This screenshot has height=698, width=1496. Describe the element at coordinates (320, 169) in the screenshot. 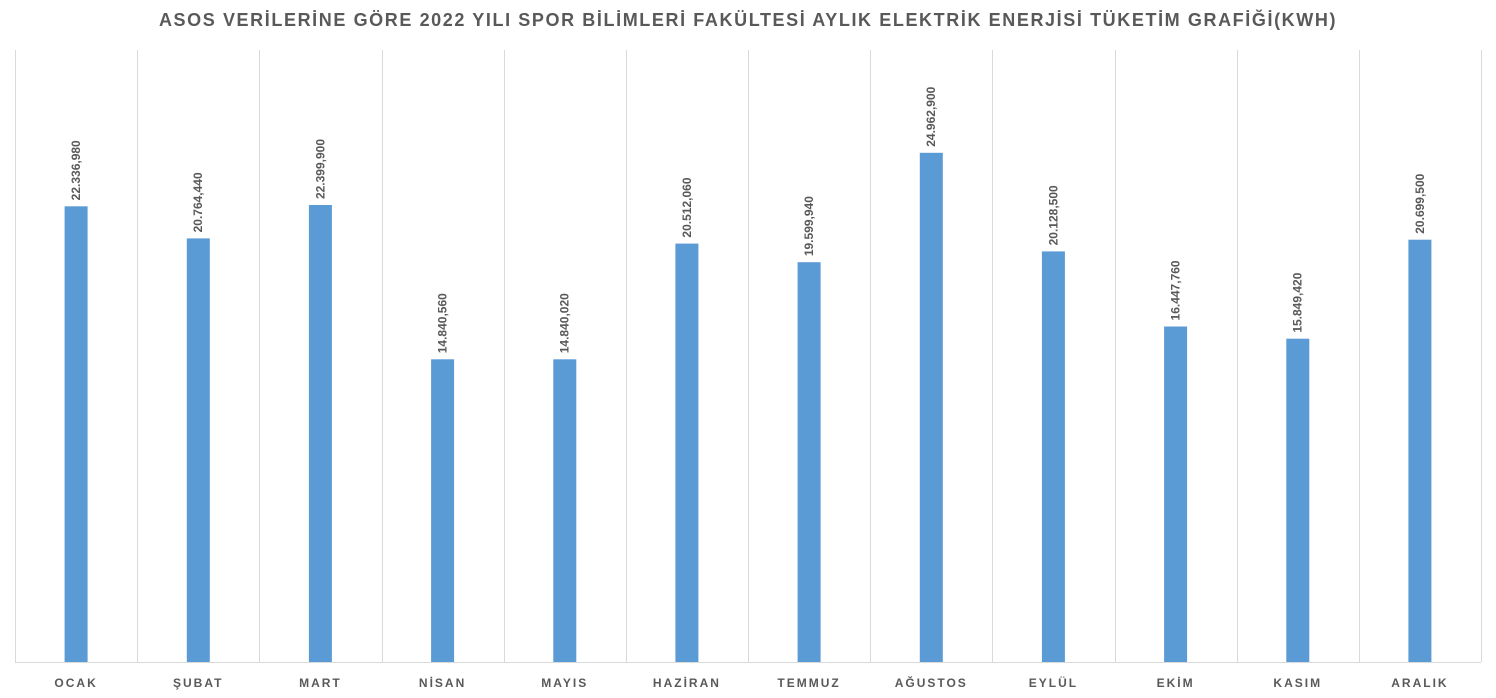

I see `data-label: 22.399,900` at that location.